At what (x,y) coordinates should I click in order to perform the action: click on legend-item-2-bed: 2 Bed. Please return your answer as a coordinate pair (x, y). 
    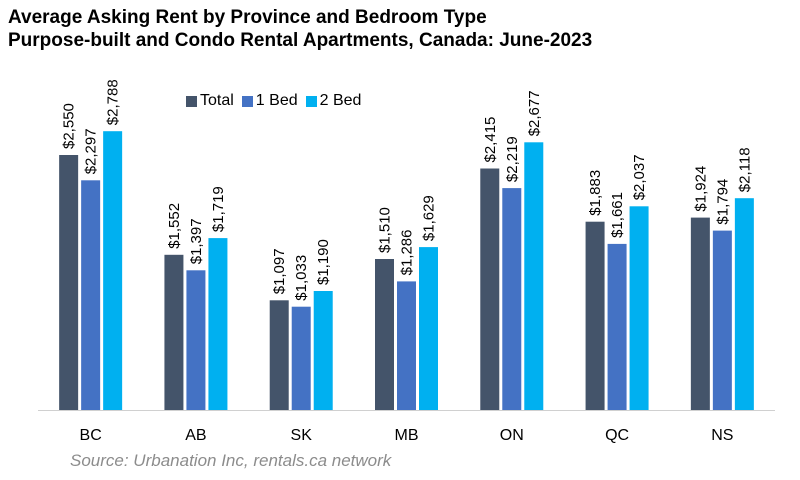
    Looking at the image, I should click on (333, 101).